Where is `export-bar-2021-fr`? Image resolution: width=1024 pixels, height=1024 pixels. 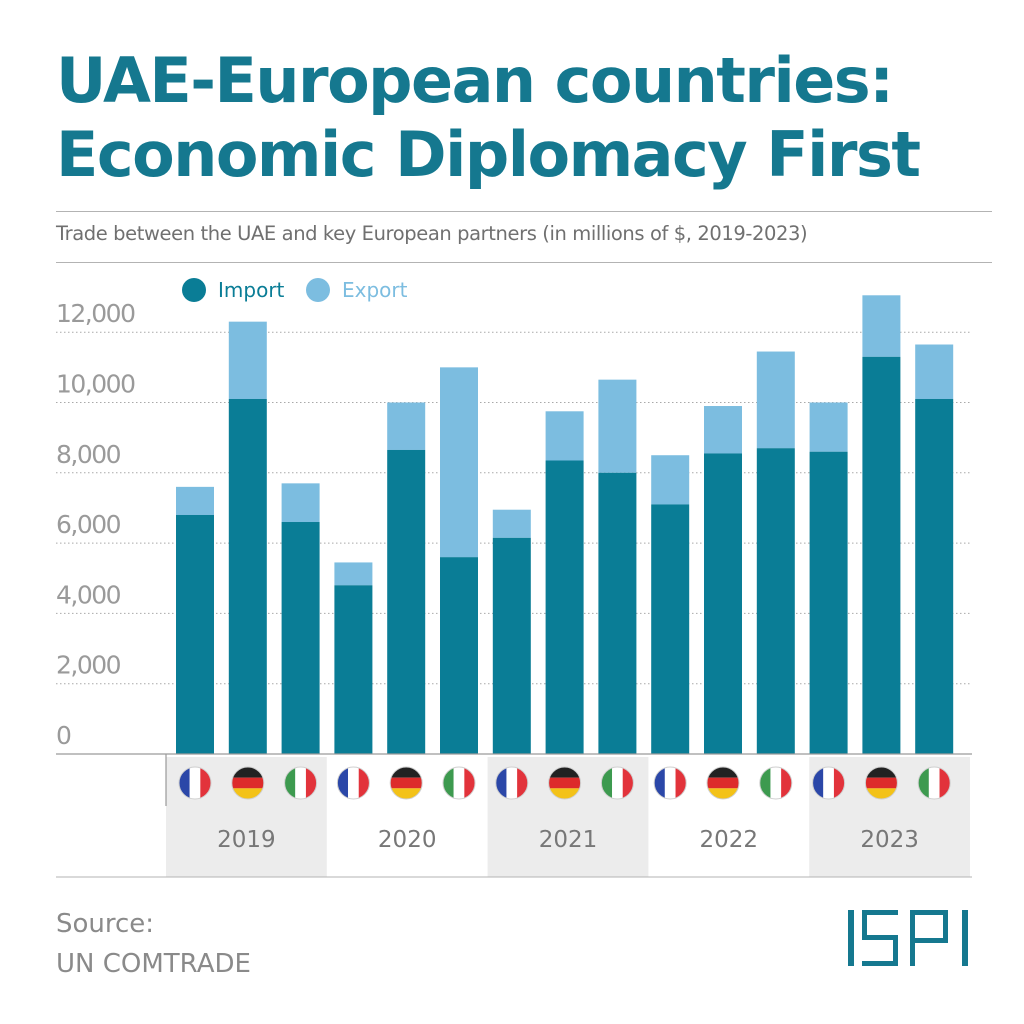 export-bar-2021-fr is located at coordinates (511, 523).